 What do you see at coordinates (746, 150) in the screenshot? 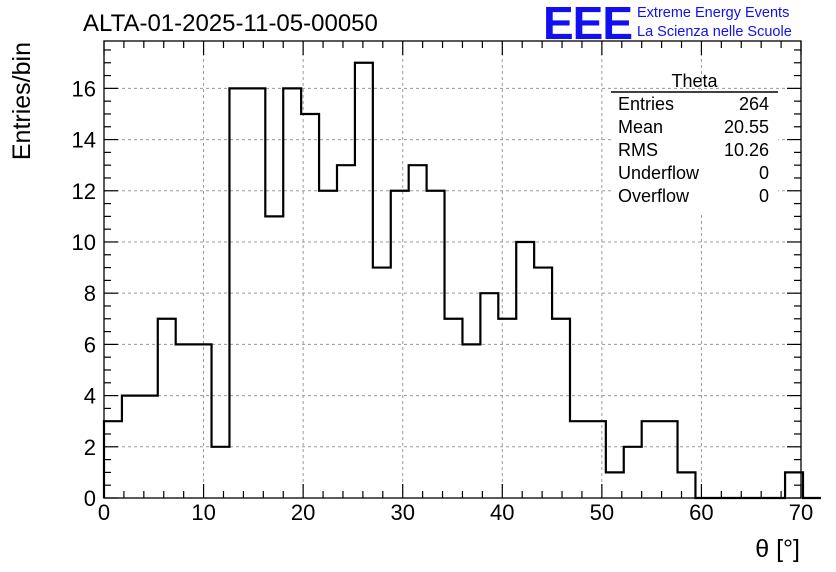
I see `stats-row-value: 10.26` at bounding box center [746, 150].